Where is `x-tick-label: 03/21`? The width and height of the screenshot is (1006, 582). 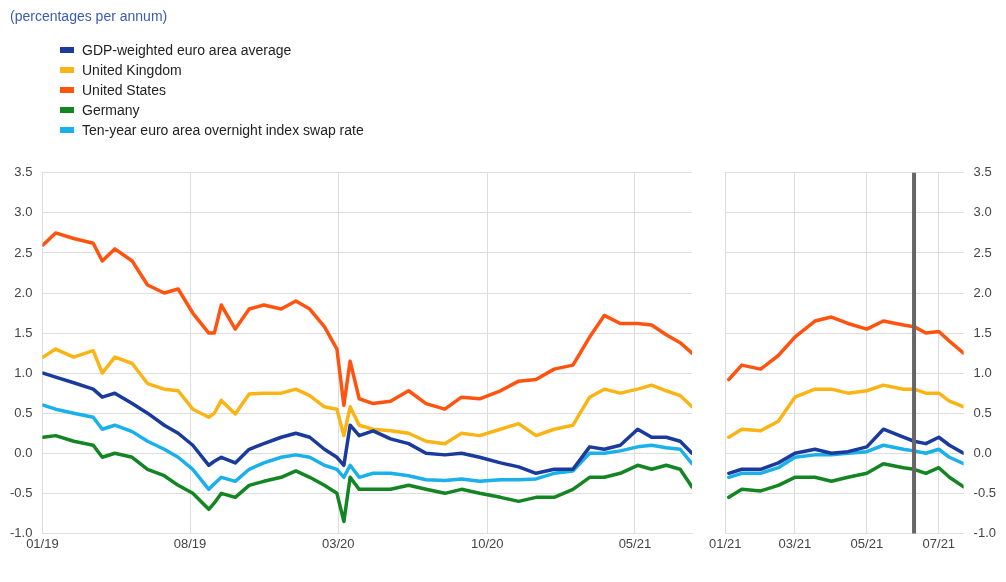 x-tick-label: 03/21 is located at coordinates (795, 543).